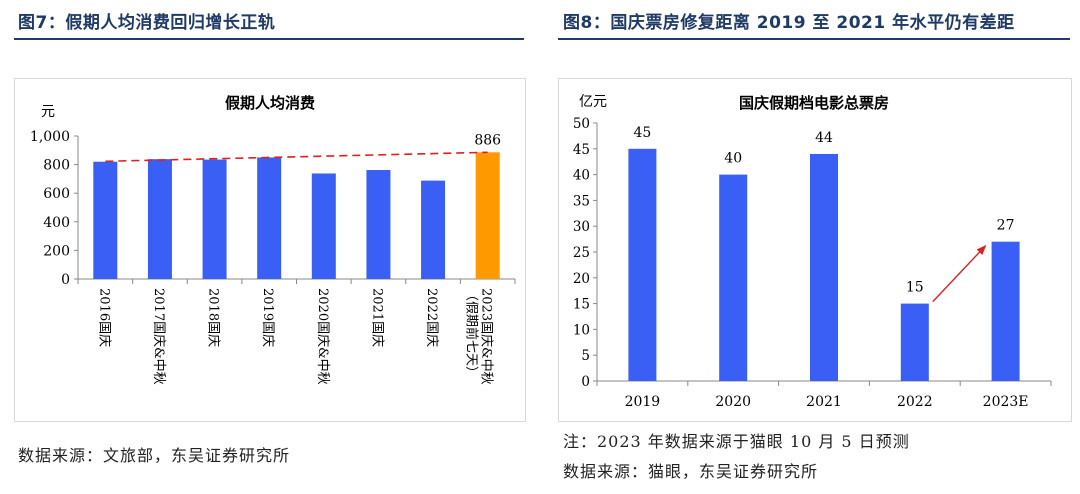 The image size is (1080, 494). What do you see at coordinates (581, 253) in the screenshot?
I see `right-y-tick-label: 25` at bounding box center [581, 253].